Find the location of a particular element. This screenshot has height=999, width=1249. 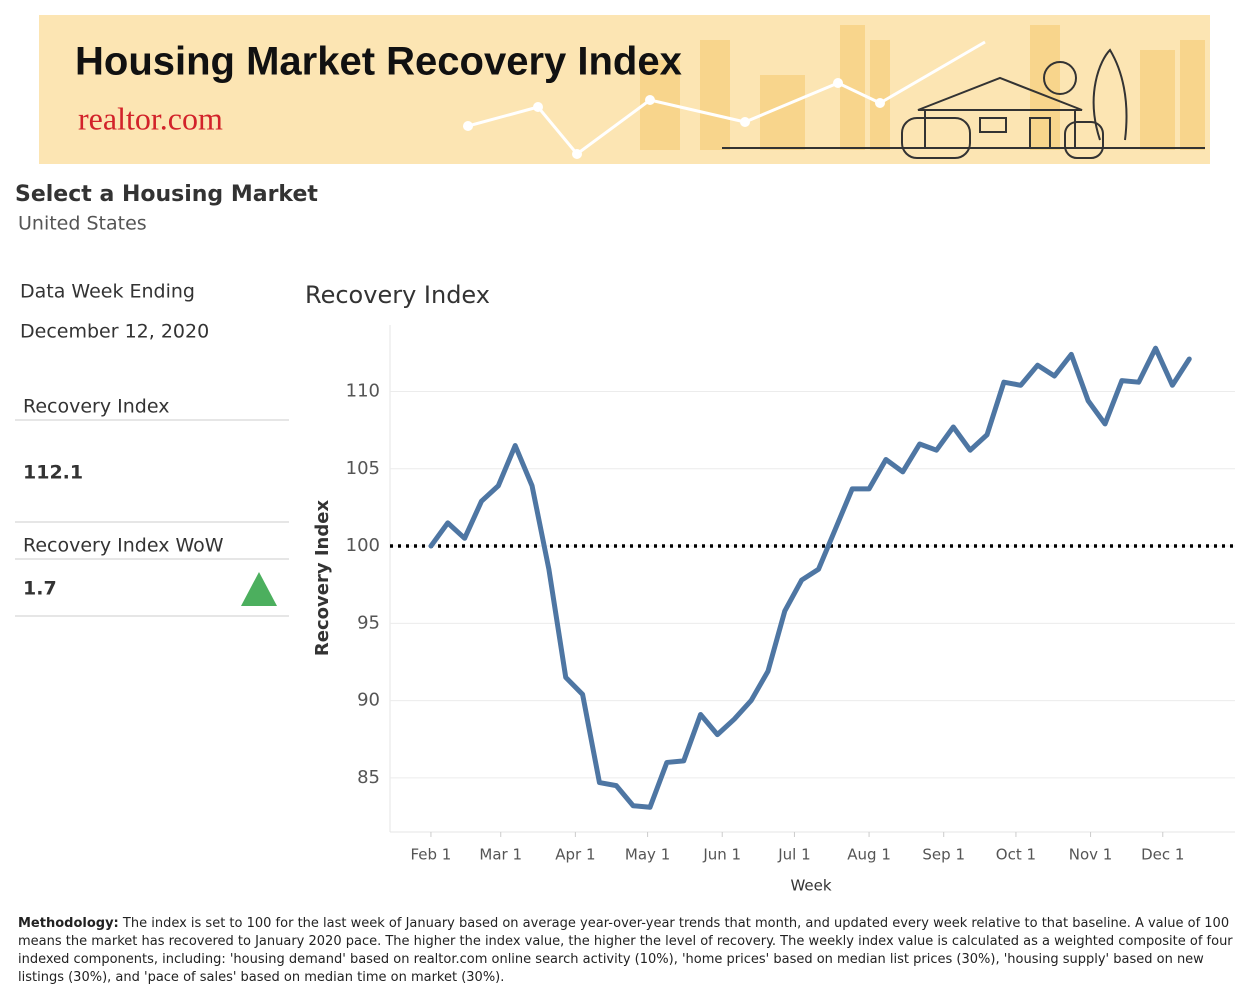

y-tick-label: 110 is located at coordinates (363, 390).